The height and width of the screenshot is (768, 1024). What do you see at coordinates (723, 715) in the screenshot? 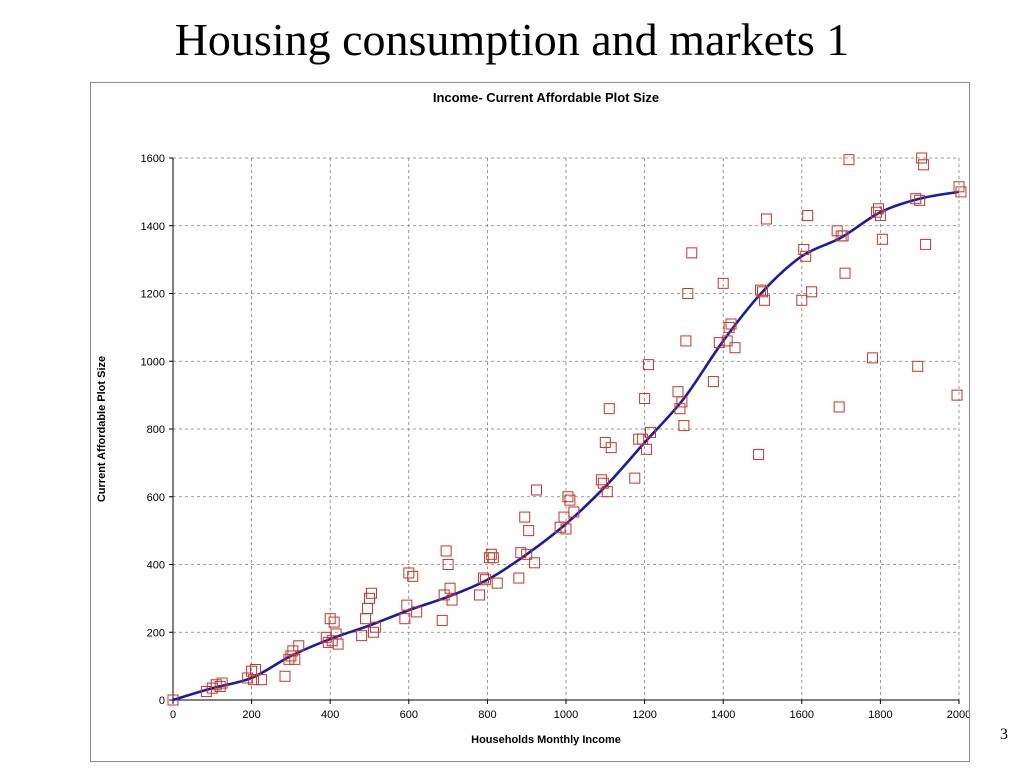
I see `x-tick-label: 1400` at bounding box center [723, 715].